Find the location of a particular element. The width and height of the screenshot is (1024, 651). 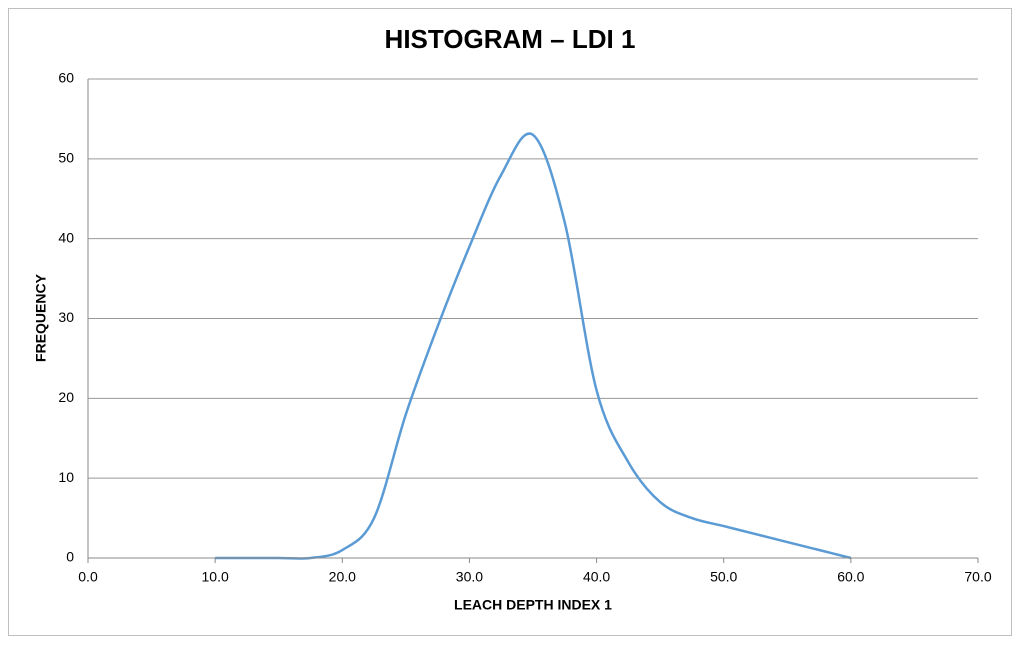

x-tick-label: 20.0 is located at coordinates (342, 577).